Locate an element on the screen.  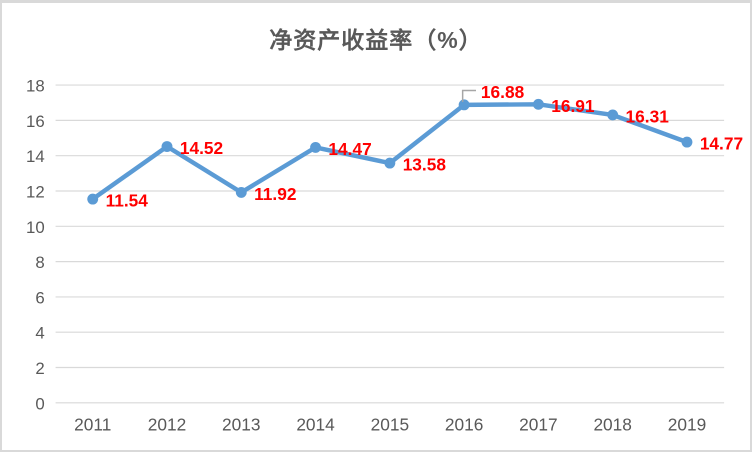
y-axis-tick-label: 14 is located at coordinates (35, 156).